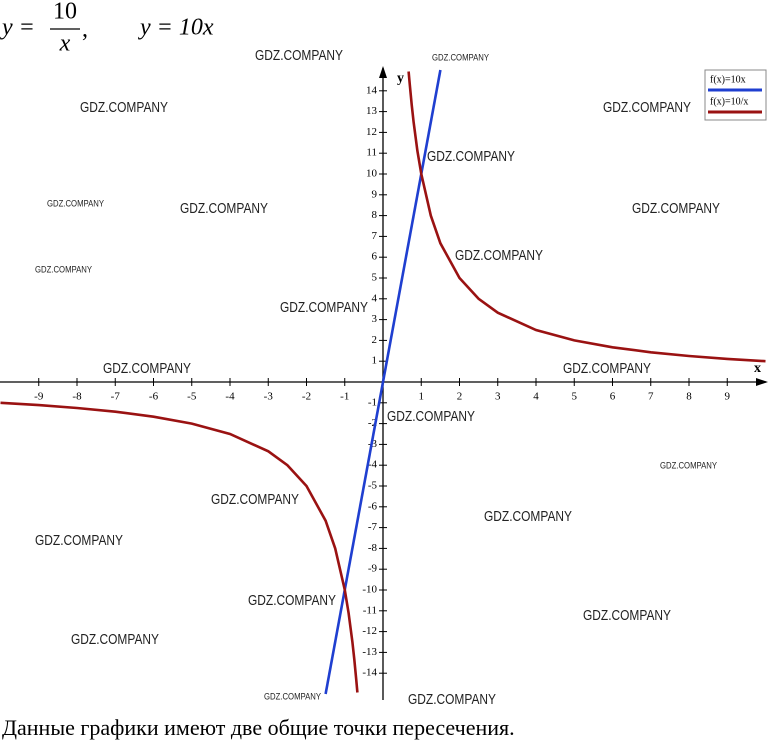 The image size is (768, 747). I want to click on y-tick-label: 11, so click(371, 153).